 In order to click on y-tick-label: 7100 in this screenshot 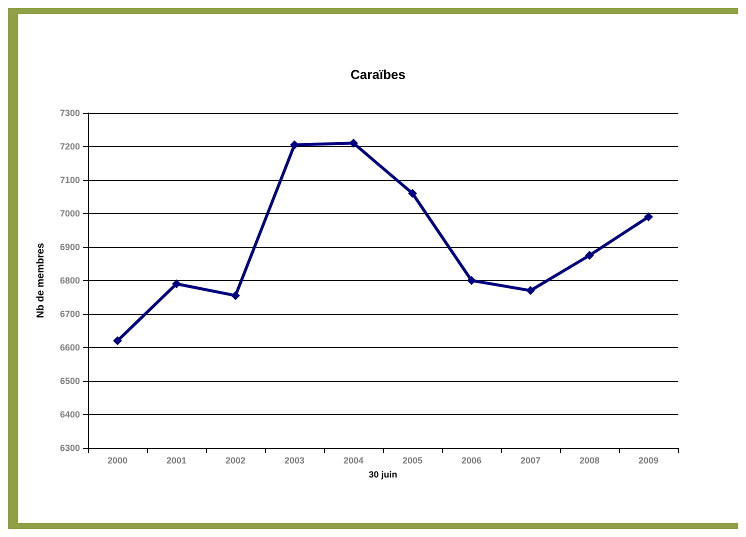, I will do `click(70, 180)`.